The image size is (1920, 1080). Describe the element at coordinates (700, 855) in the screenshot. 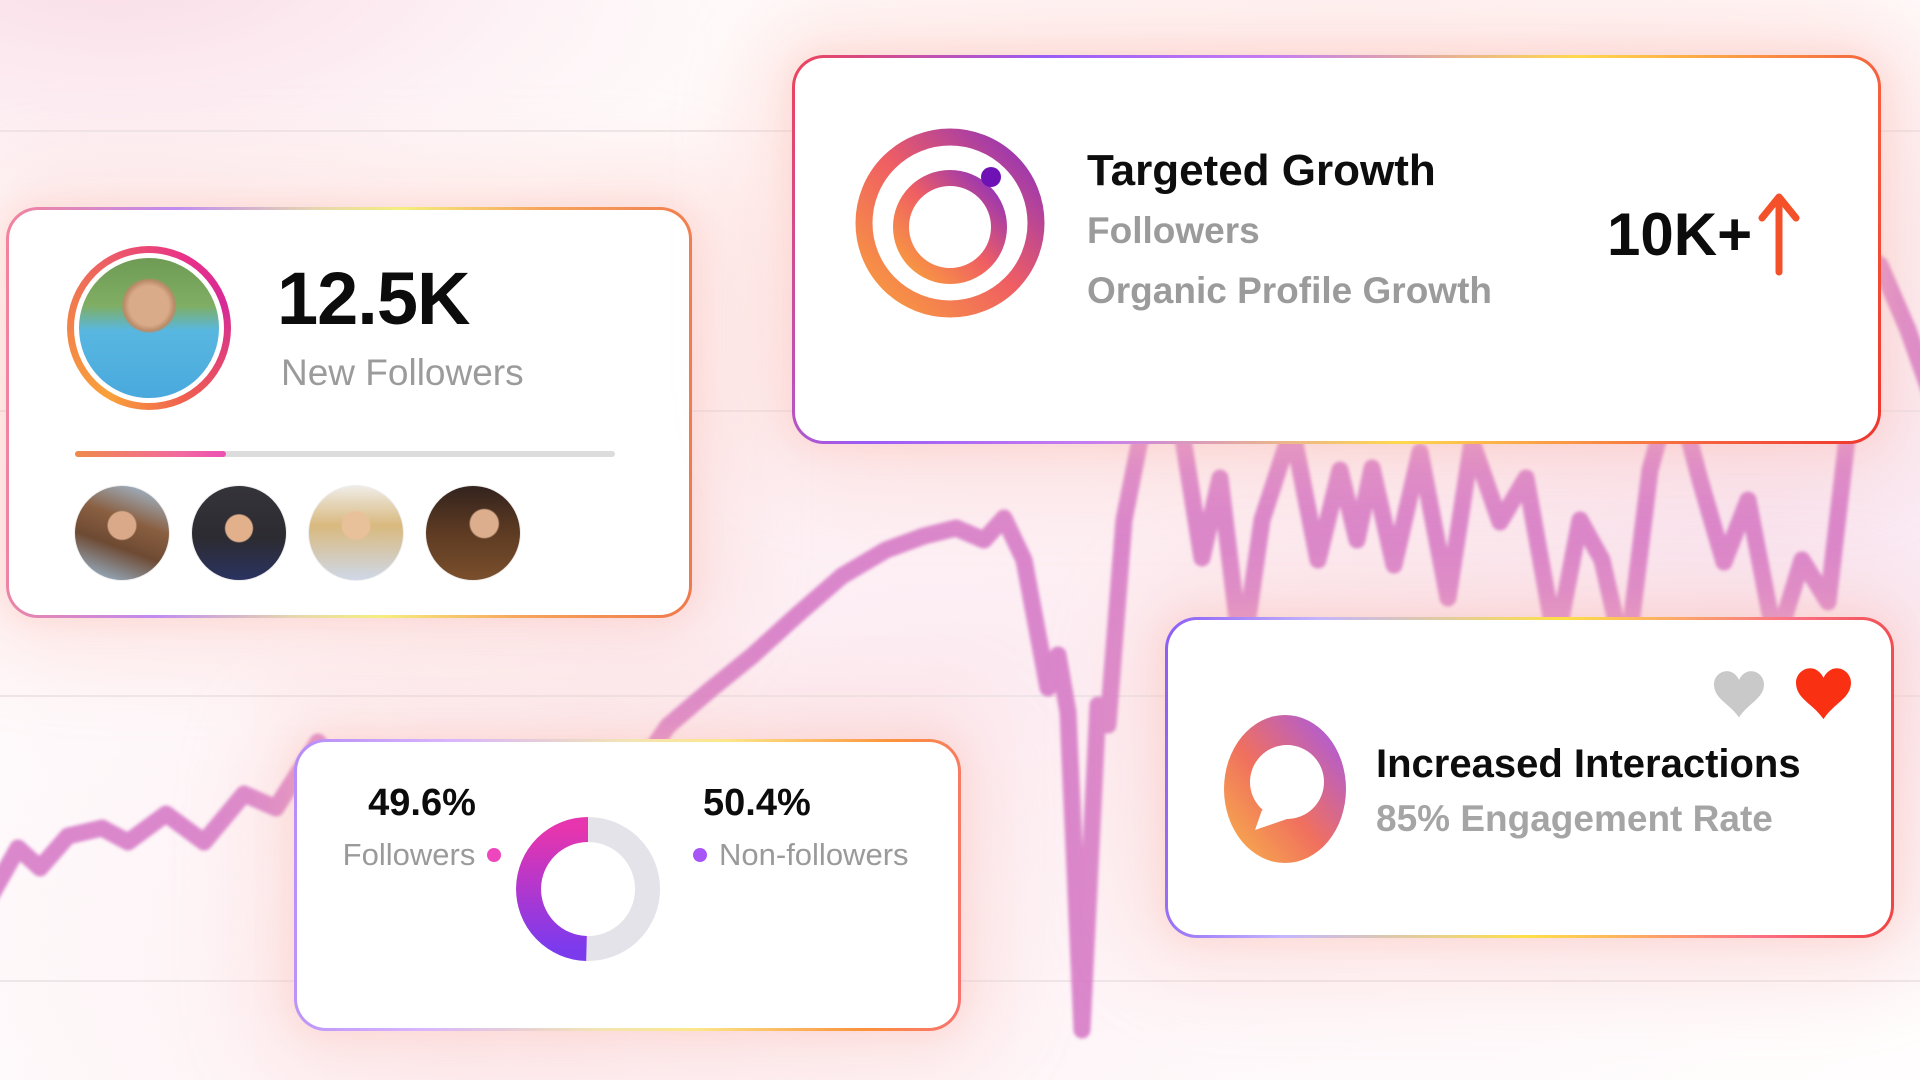

I see `non-followers-legend-dot` at that location.